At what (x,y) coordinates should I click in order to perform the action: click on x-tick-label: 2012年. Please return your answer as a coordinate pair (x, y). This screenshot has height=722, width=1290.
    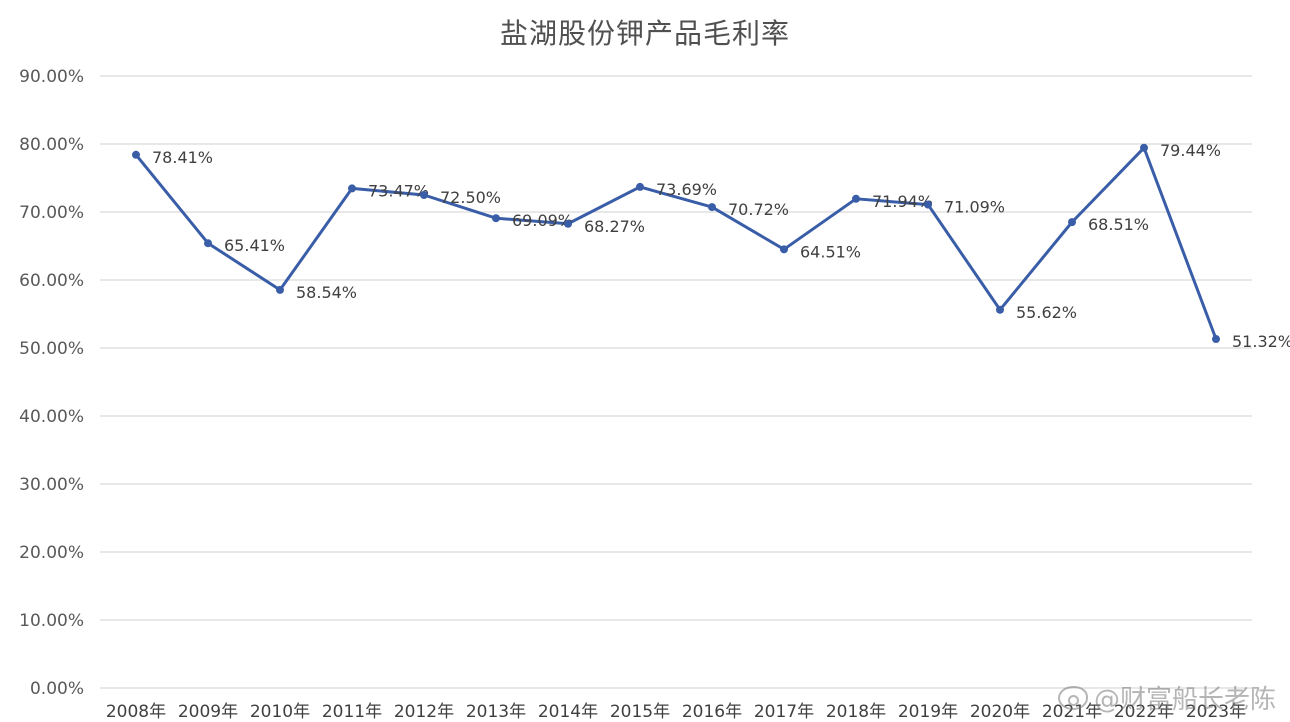
    Looking at the image, I should click on (424, 712).